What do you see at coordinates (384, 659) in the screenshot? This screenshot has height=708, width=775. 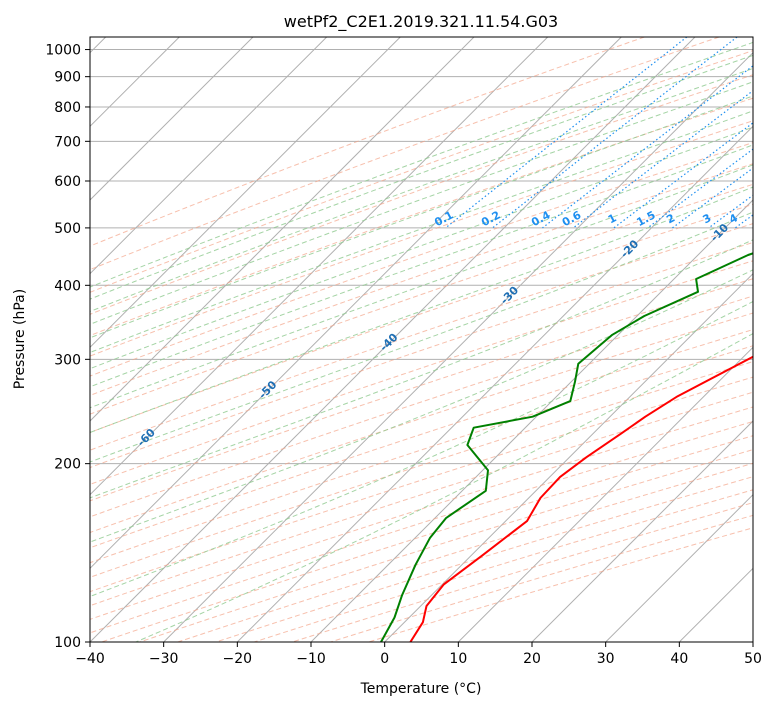 I see `x-tick-label: 0` at bounding box center [384, 659].